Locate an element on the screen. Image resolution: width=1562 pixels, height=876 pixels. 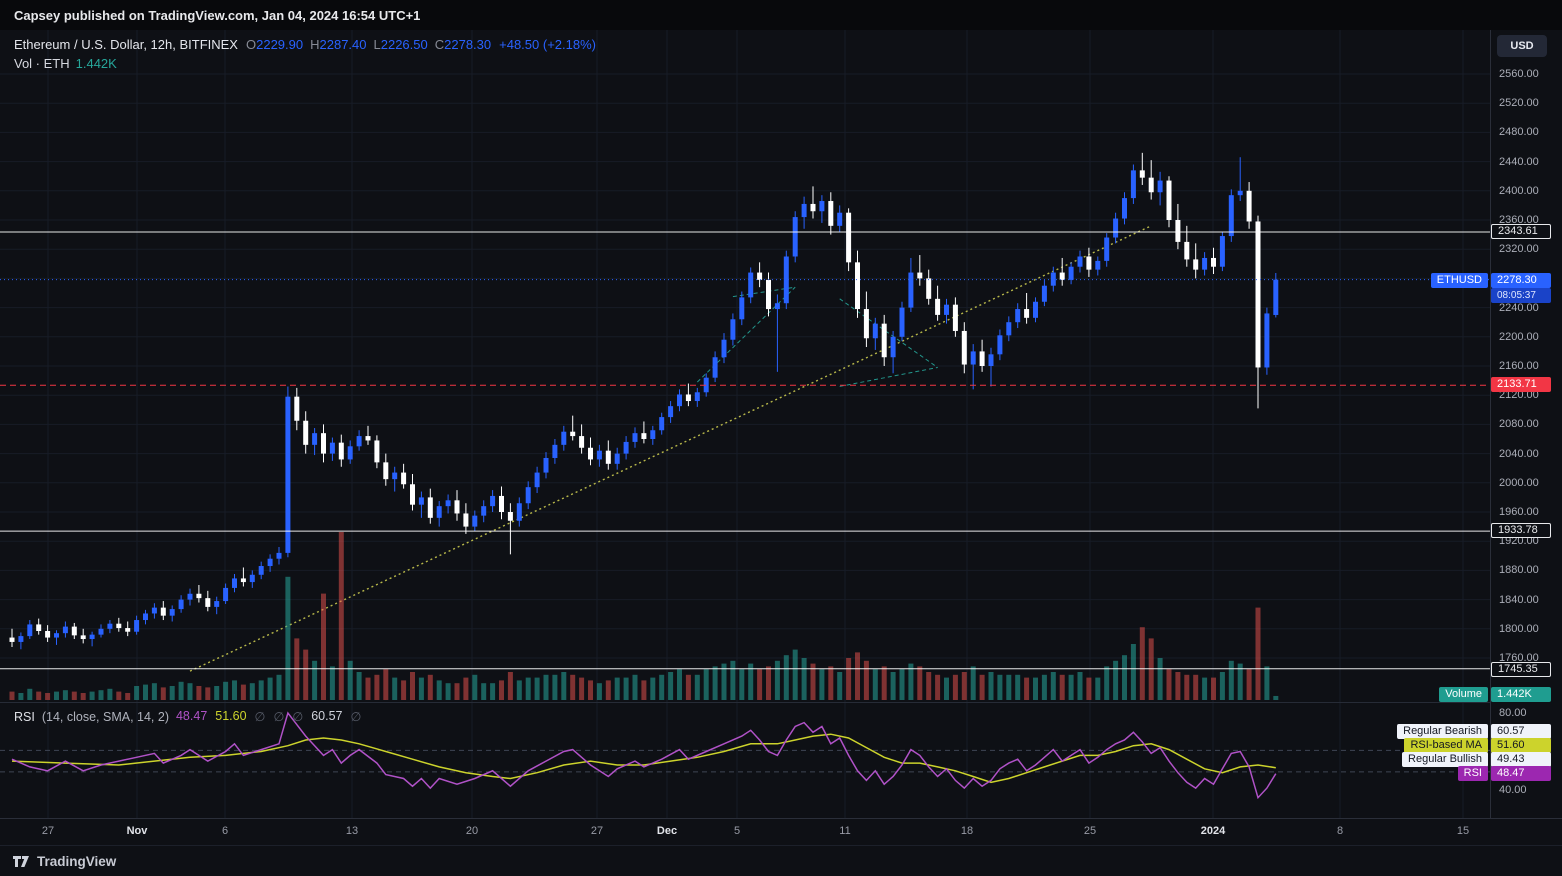
time-scale: 27 Nov 6 13 20 27 Dec 5 11 18 25 2024 8 15 is located at coordinates (781, 831).